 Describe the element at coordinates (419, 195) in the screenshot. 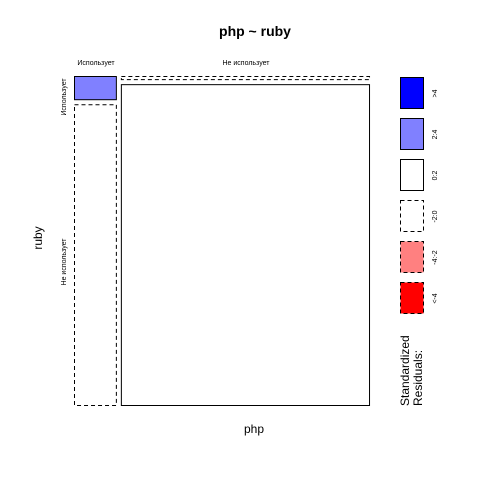

I see `residuals-legend: >4 2:4 0:2 -2:0 -4:-2 <-4` at that location.